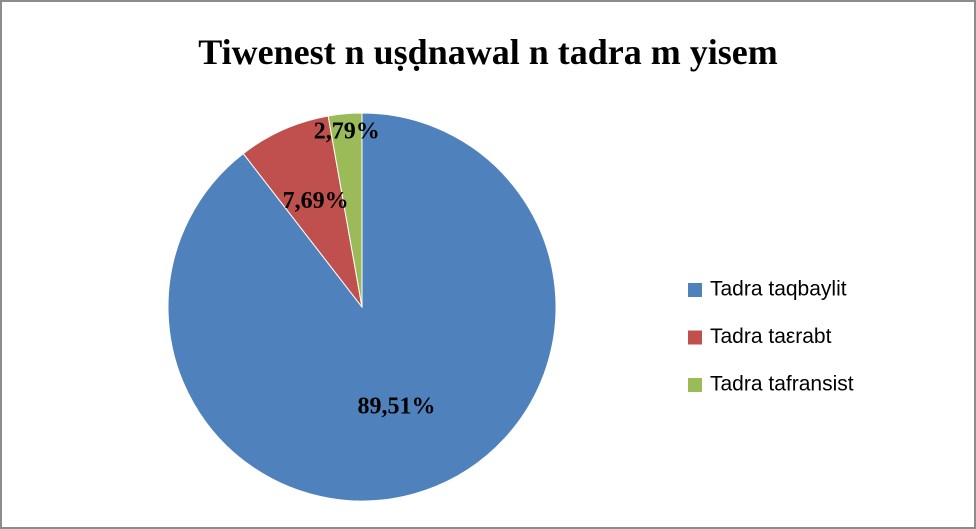  What do you see at coordinates (347, 132) in the screenshot?
I see `data-label: 2,79%` at bounding box center [347, 132].